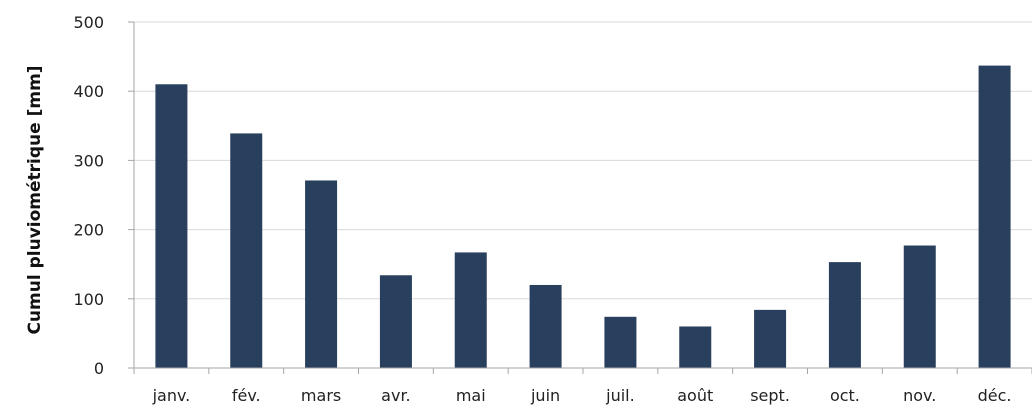  Describe the element at coordinates (88, 230) in the screenshot. I see `y-tick-label: 200` at that location.